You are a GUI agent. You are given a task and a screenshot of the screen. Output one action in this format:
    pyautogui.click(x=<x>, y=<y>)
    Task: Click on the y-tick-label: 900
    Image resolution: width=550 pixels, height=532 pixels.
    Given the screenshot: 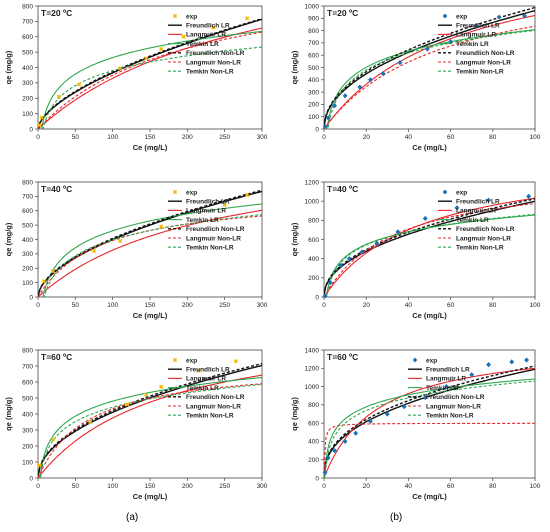 What is the action you would take?
    pyautogui.click(x=313, y=19)
    